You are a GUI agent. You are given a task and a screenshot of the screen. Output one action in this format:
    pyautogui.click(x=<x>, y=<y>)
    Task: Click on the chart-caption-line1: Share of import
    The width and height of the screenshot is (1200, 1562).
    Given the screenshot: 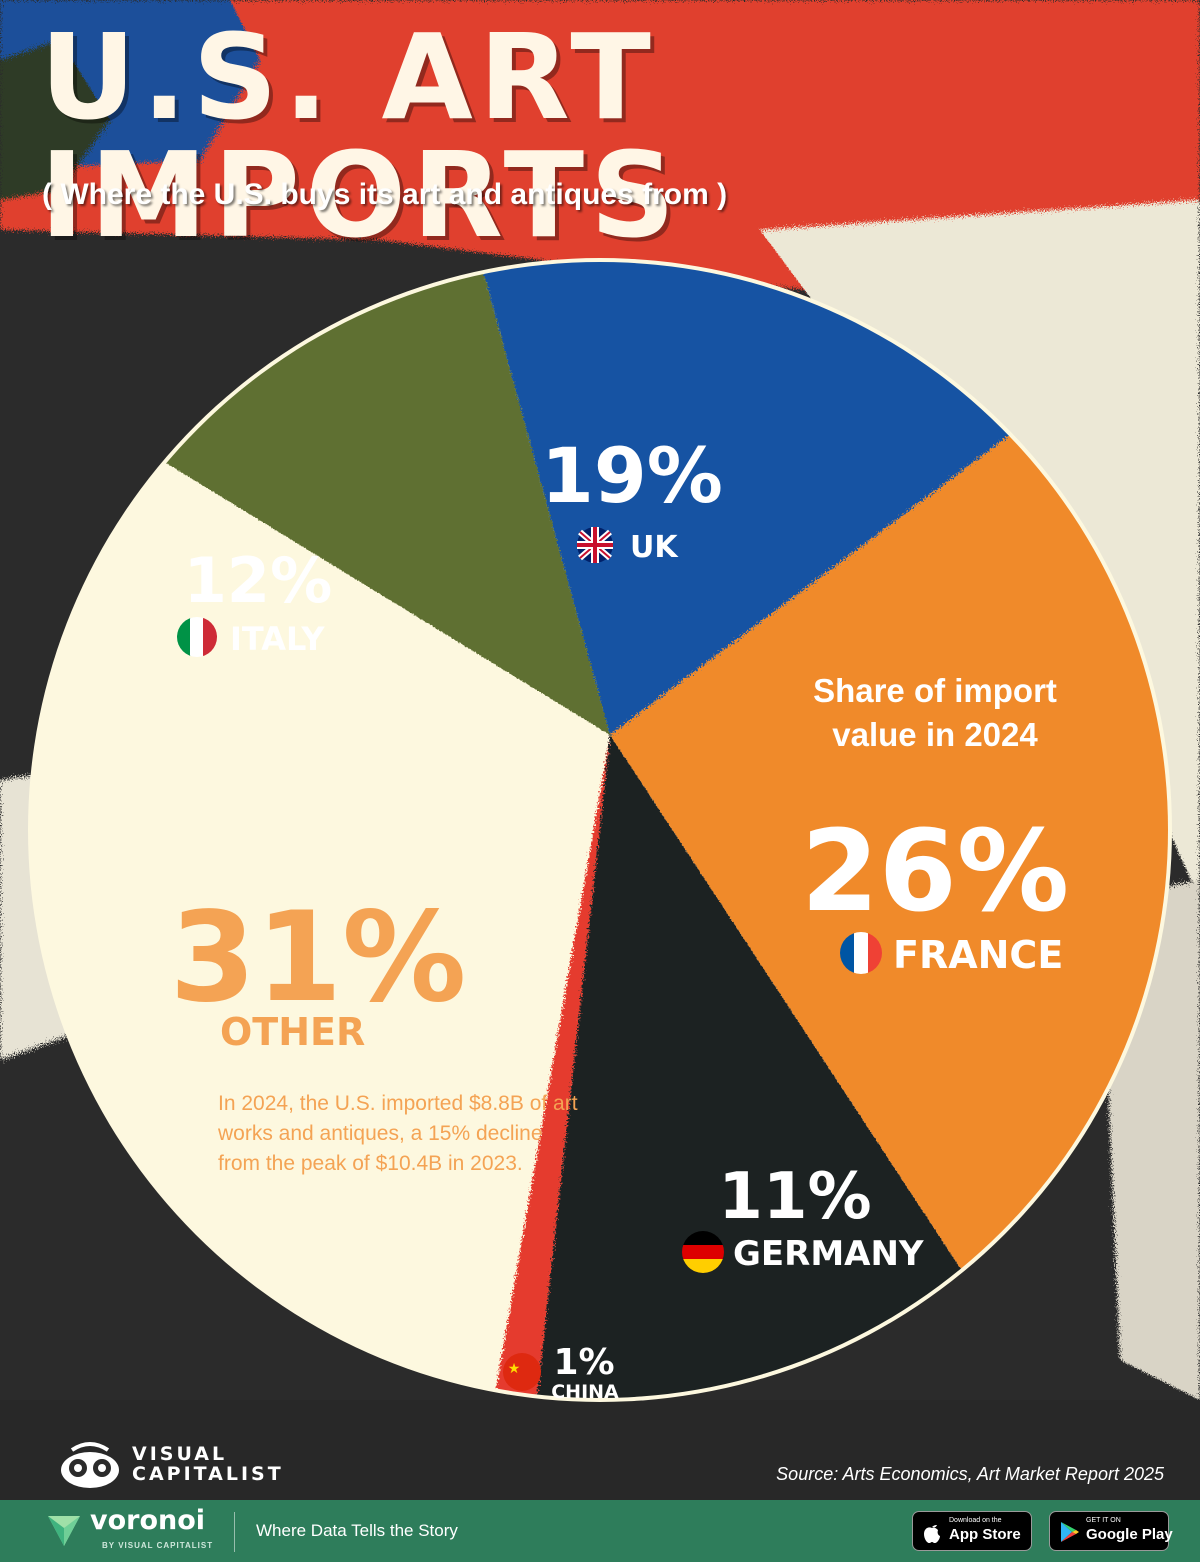 What is the action you would take?
    pyautogui.click(x=935, y=690)
    